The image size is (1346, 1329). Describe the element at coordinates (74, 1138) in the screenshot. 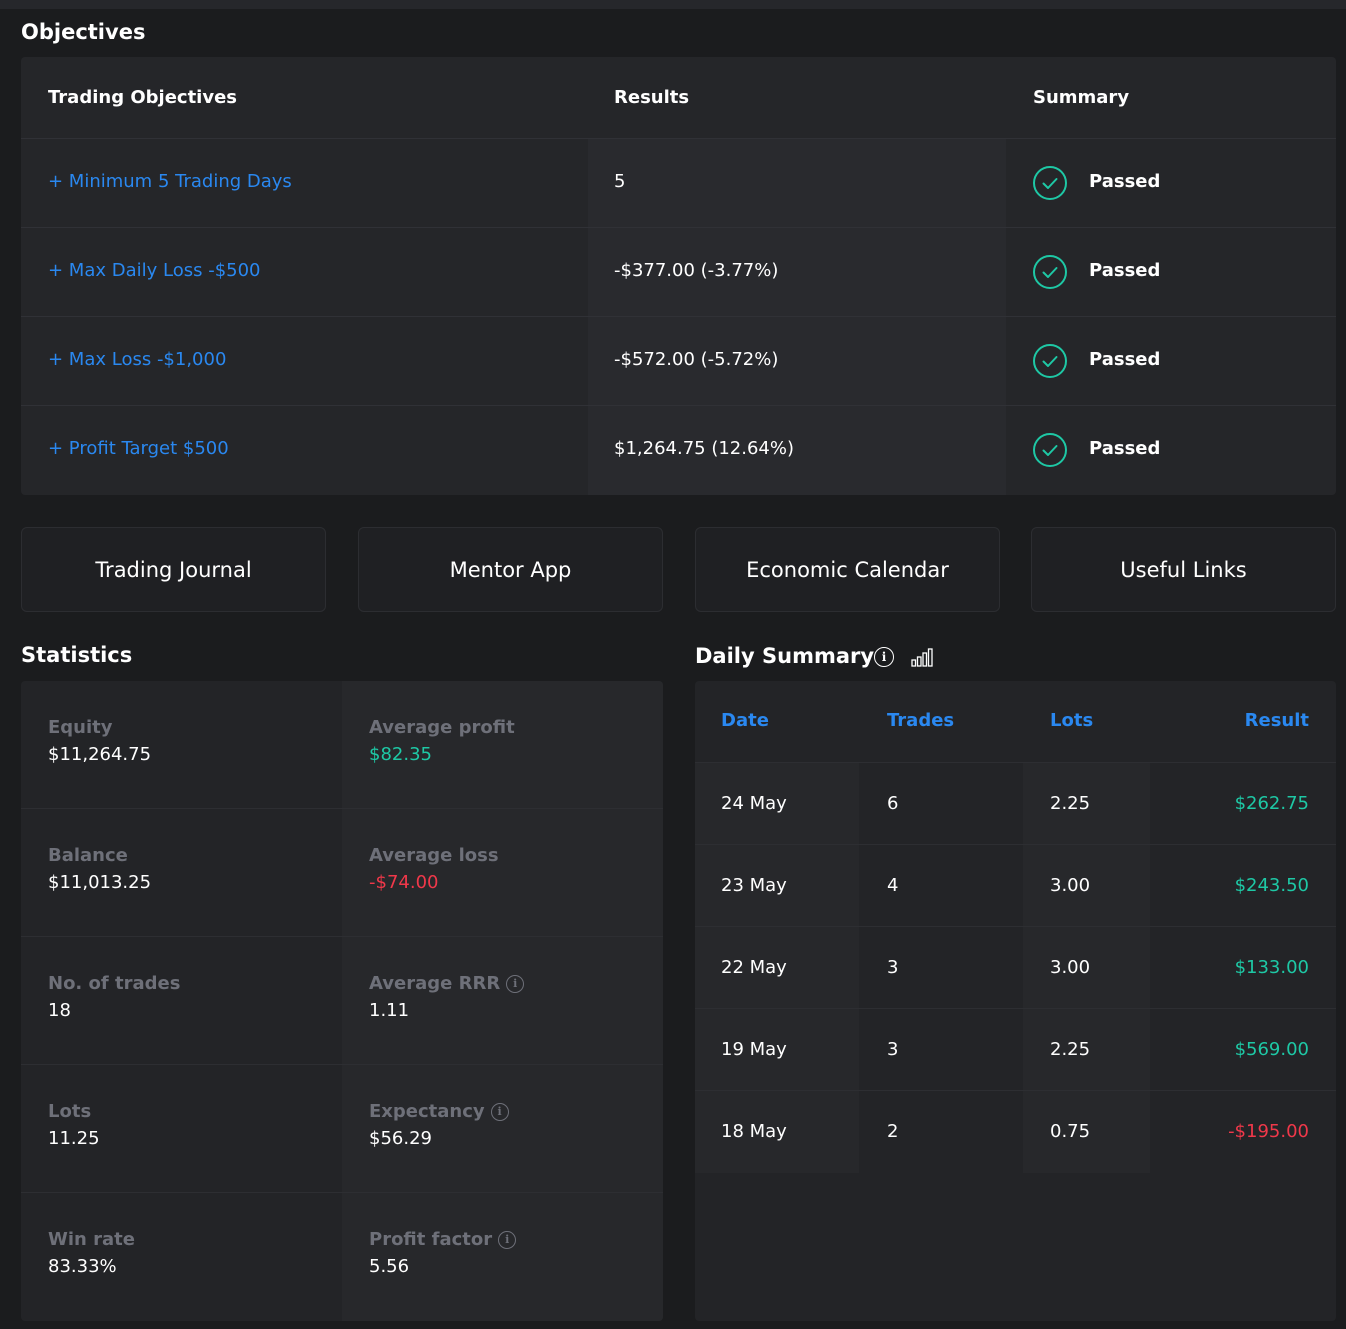

I see `stat-value: 11.25` at that location.